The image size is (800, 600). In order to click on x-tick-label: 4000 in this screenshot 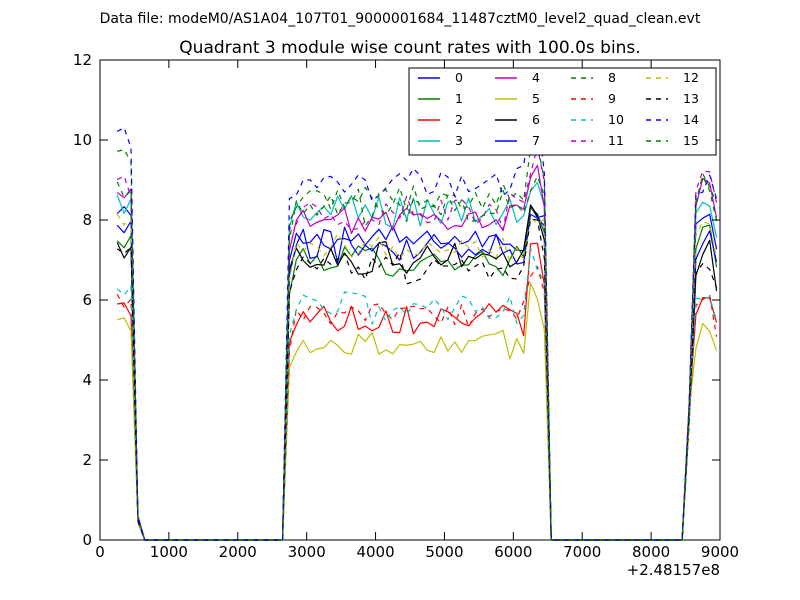, I will do `click(375, 552)`.